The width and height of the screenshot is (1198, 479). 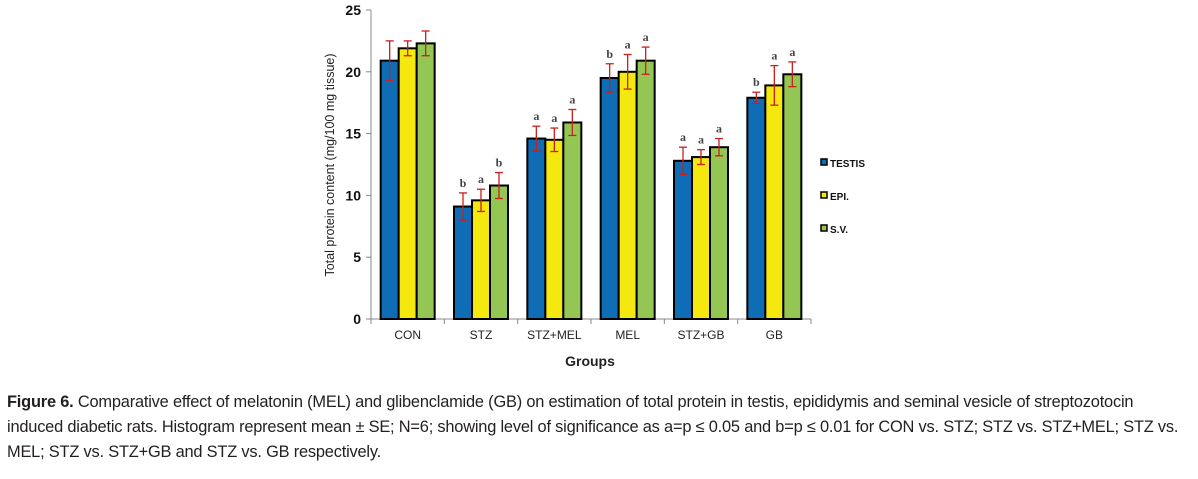 I want to click on y-tick-label: 5, so click(x=357, y=257).